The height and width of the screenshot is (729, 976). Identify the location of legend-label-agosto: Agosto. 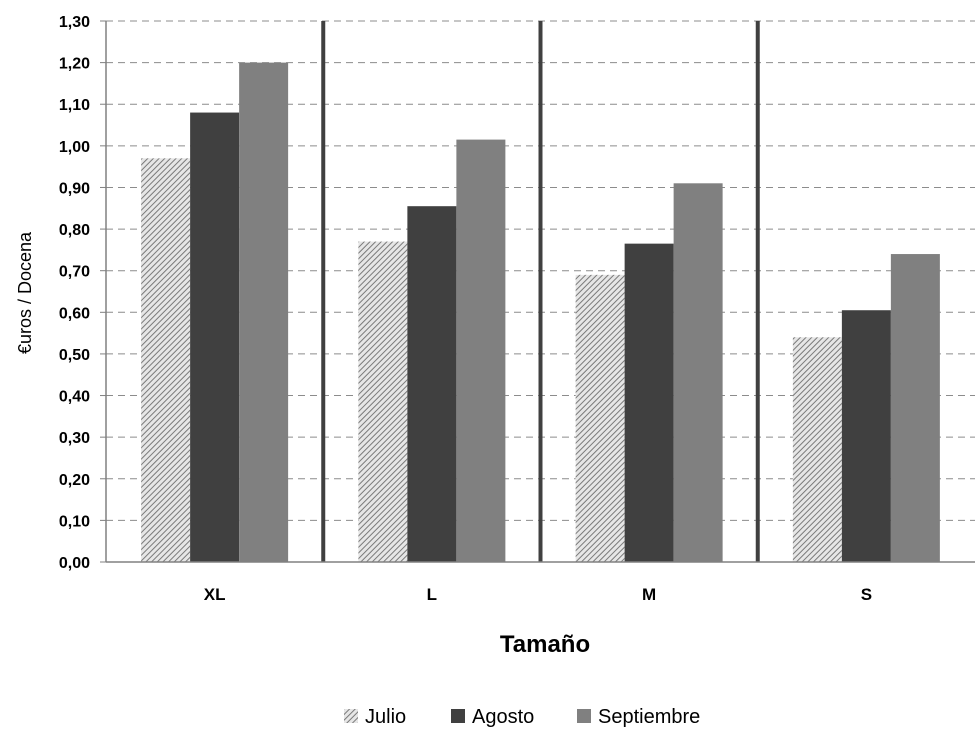
(503, 717).